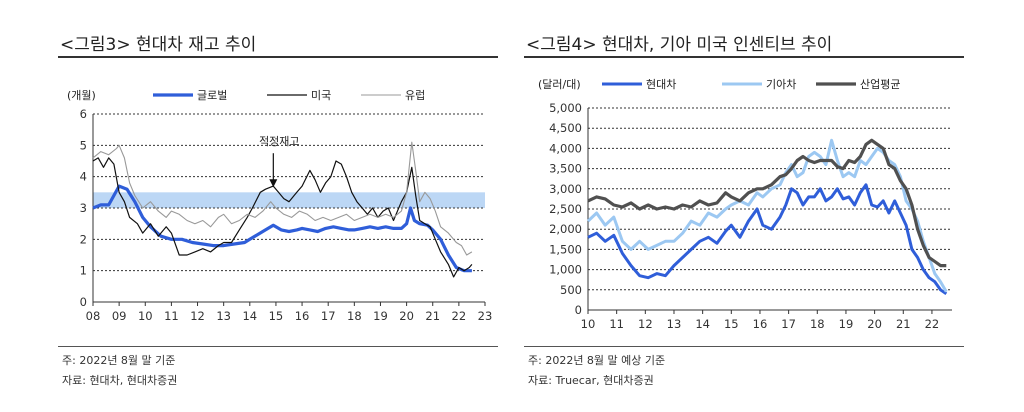 This screenshot has width=1024, height=412. I want to click on figure-3-title-rule, so click(278, 57).